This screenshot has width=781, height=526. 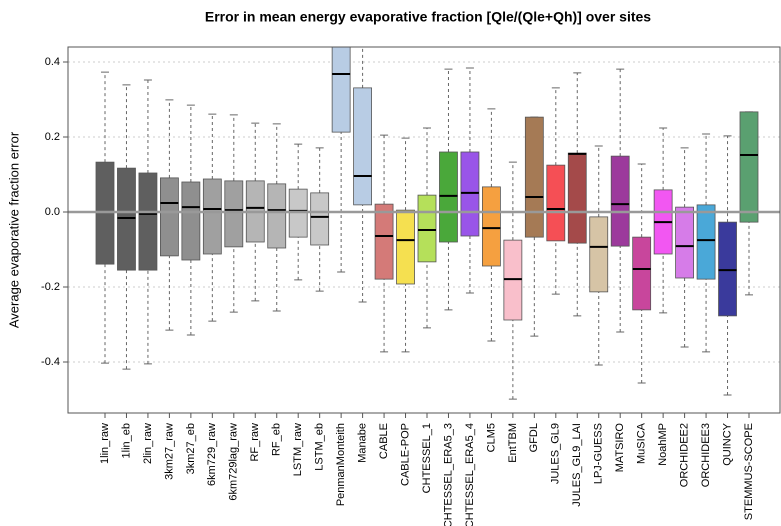 I want to click on x-tick-label: CABLE, so click(x=384, y=441).